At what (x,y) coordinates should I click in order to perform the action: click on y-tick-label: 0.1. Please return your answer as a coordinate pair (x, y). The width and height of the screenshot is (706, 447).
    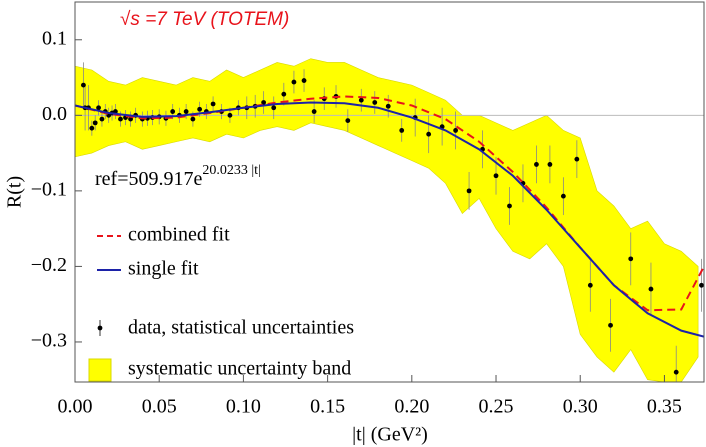
    Looking at the image, I should click on (54, 38).